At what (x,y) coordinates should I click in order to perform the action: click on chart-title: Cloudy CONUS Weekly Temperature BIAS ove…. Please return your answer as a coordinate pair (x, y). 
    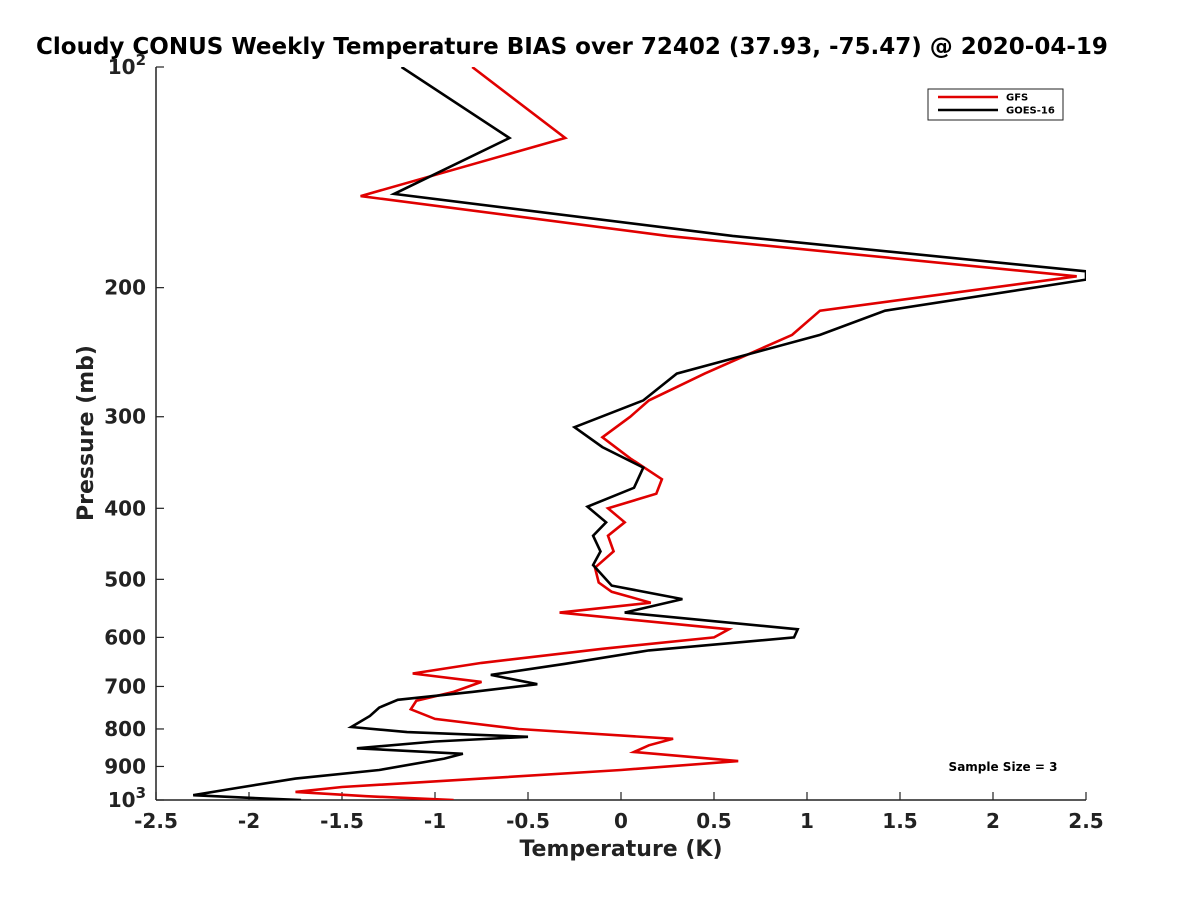
    Looking at the image, I should click on (572, 47).